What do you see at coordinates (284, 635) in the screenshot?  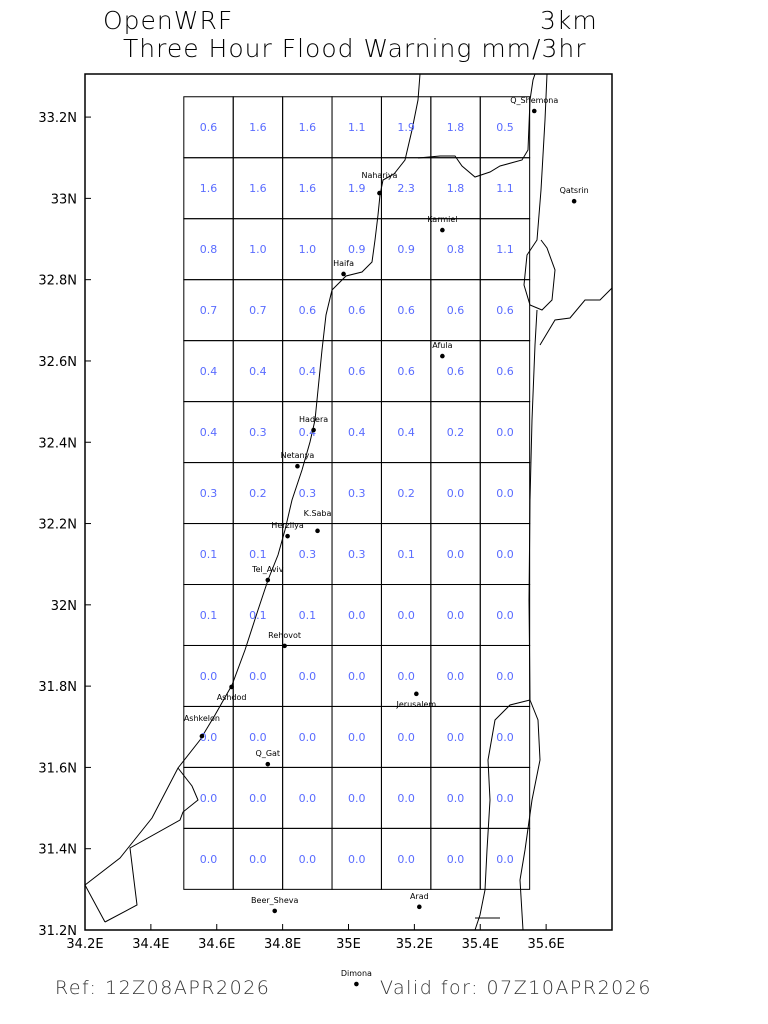 I see `city-label: Rehovot` at bounding box center [284, 635].